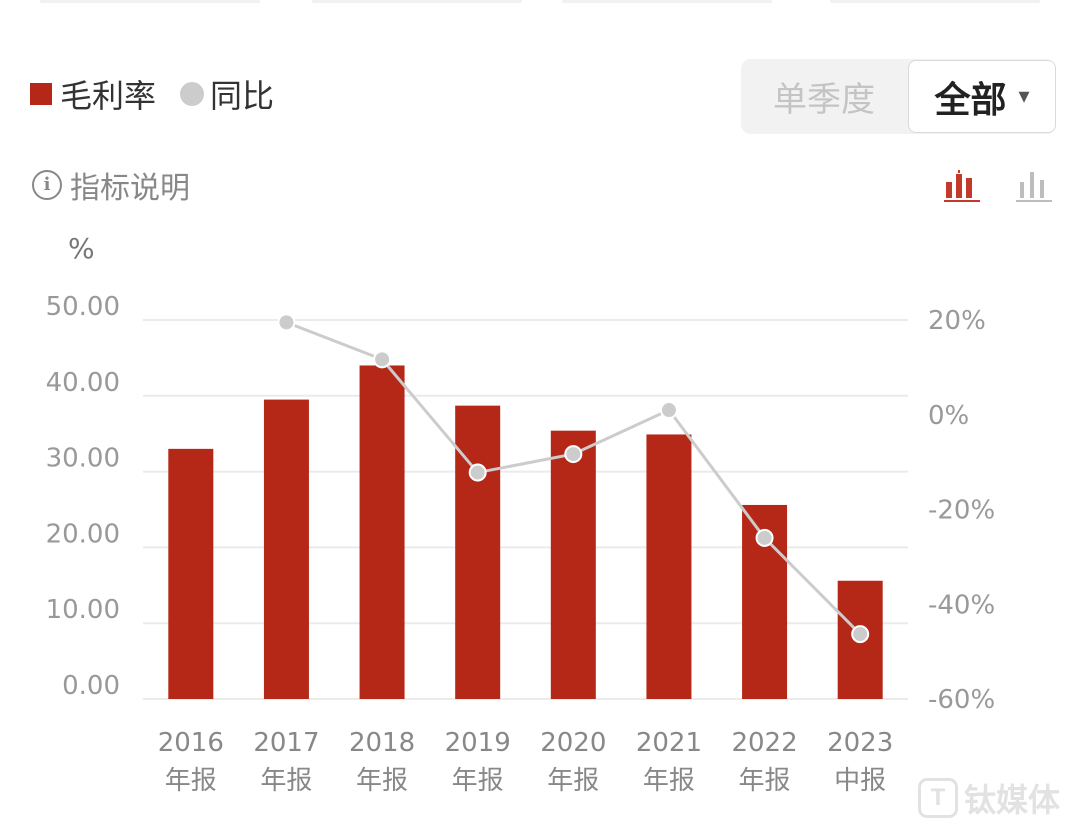 The width and height of the screenshot is (1087, 839). I want to click on indicator-explanation-link: i 指标说明, so click(111, 185).